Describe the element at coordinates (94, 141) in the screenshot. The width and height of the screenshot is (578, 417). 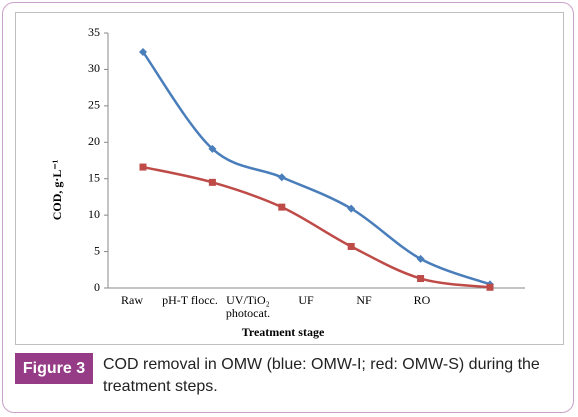
I see `y-tick-label: 20` at that location.